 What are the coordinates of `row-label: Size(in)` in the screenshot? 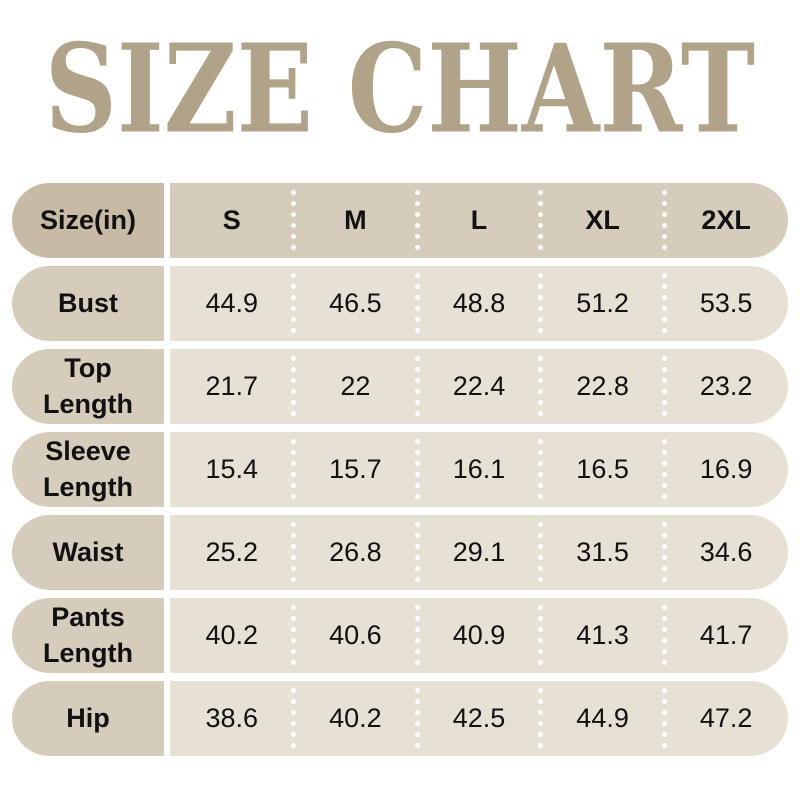 It's located at (88, 220).